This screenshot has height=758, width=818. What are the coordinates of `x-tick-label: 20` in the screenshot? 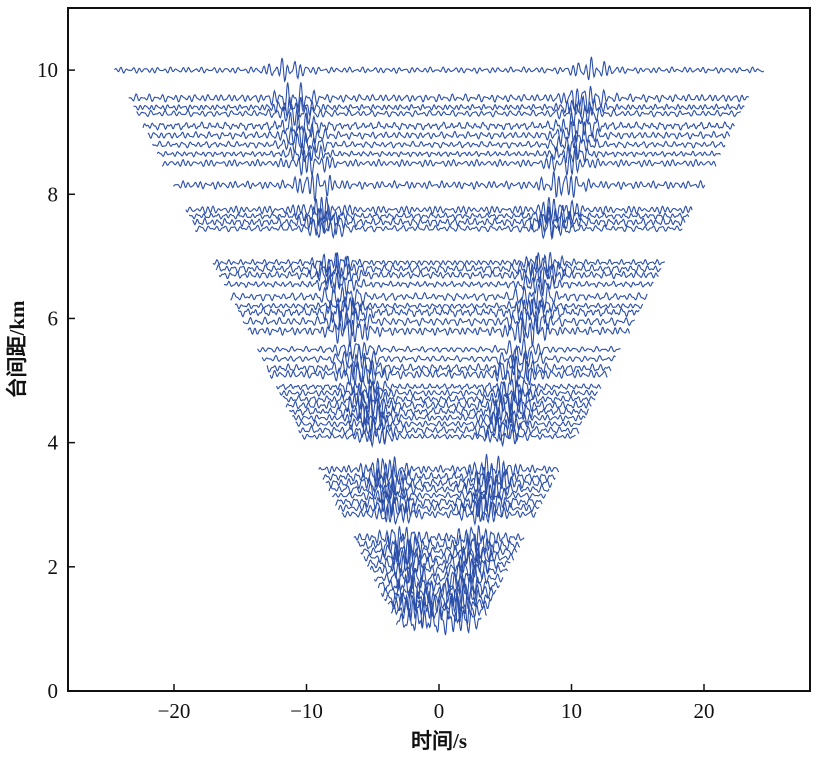 It's located at (704, 711).